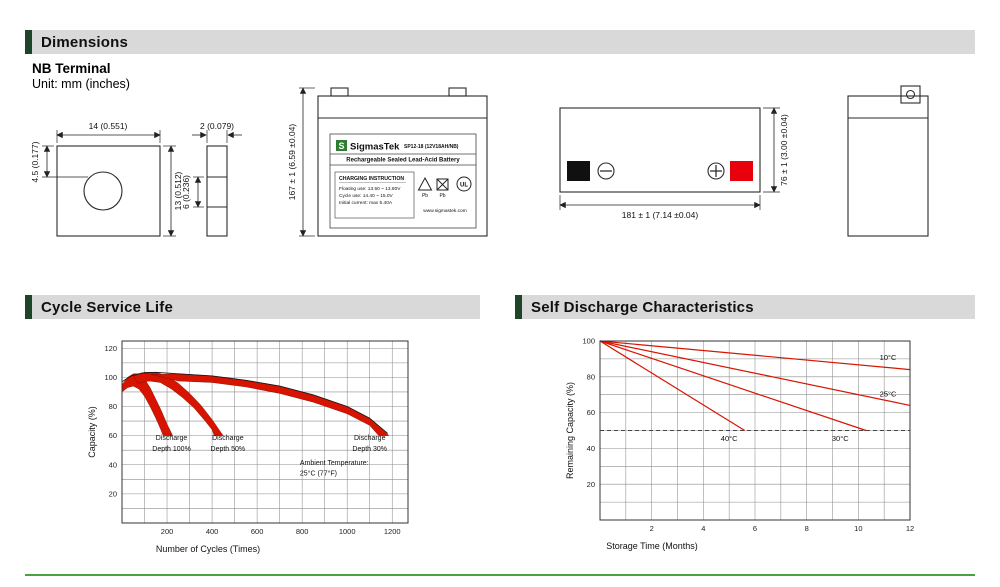  I want to click on x-tick-label: 6, so click(755, 528).